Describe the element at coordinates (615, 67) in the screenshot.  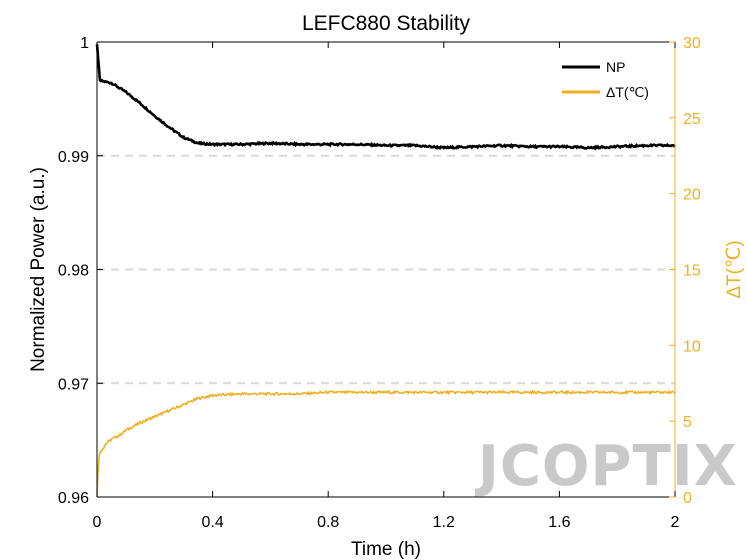
I see `legend-label-np: NP` at that location.